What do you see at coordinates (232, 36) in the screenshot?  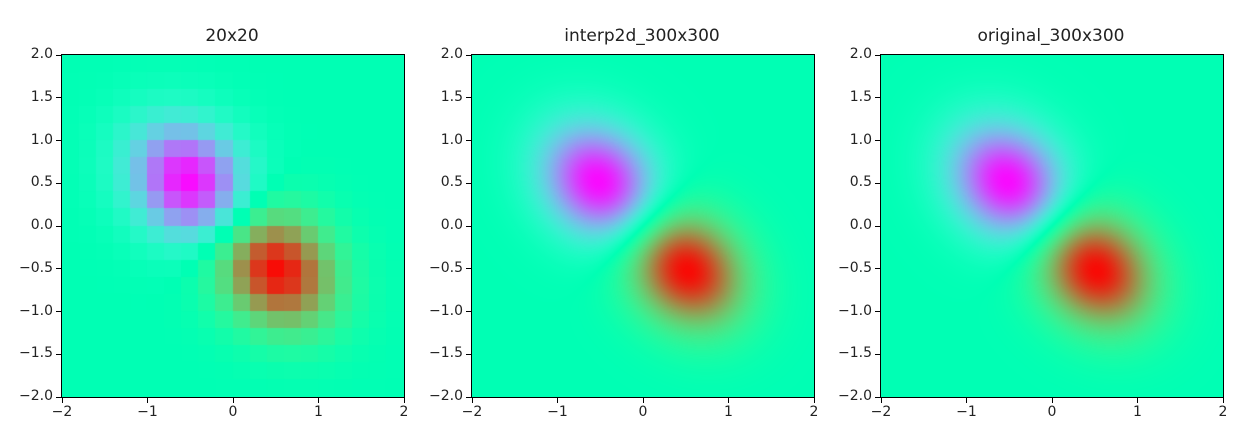 I see `chart-title: 20x20` at bounding box center [232, 36].